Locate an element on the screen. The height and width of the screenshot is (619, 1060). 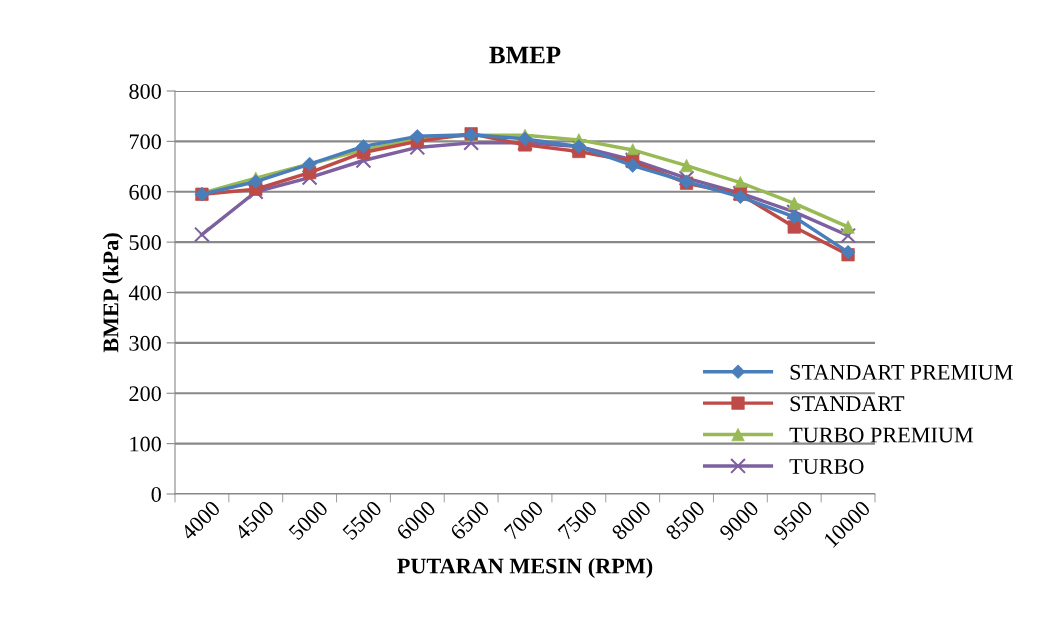
y-tick-label: 400 is located at coordinates (144, 293).